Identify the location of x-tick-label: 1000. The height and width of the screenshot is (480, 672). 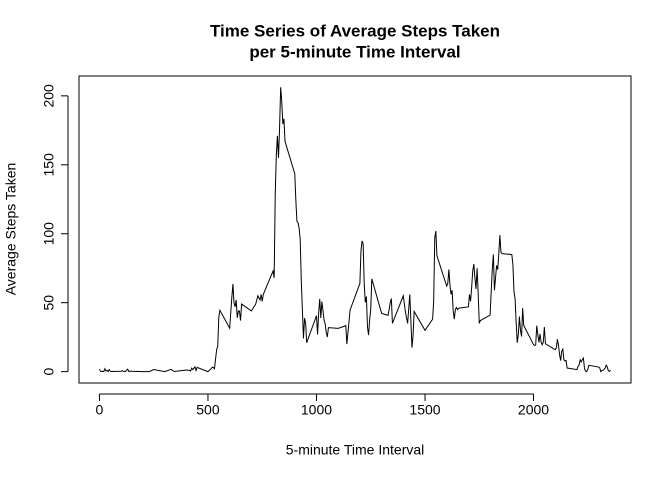
(316, 410).